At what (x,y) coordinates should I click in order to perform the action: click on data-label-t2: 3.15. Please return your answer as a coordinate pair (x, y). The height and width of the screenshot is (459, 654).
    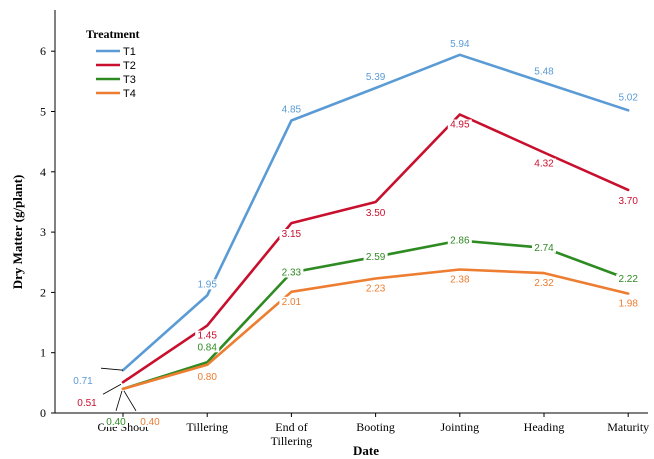
    Looking at the image, I should click on (292, 234).